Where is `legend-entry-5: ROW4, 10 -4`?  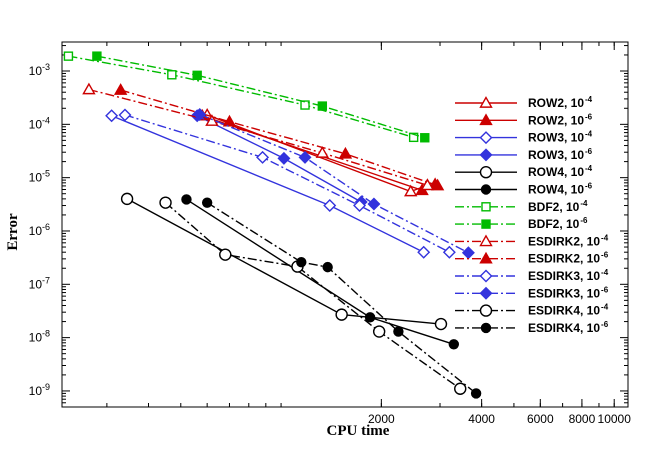
legend-entry-5: ROW4, 10 -4 is located at coordinates (524, 171).